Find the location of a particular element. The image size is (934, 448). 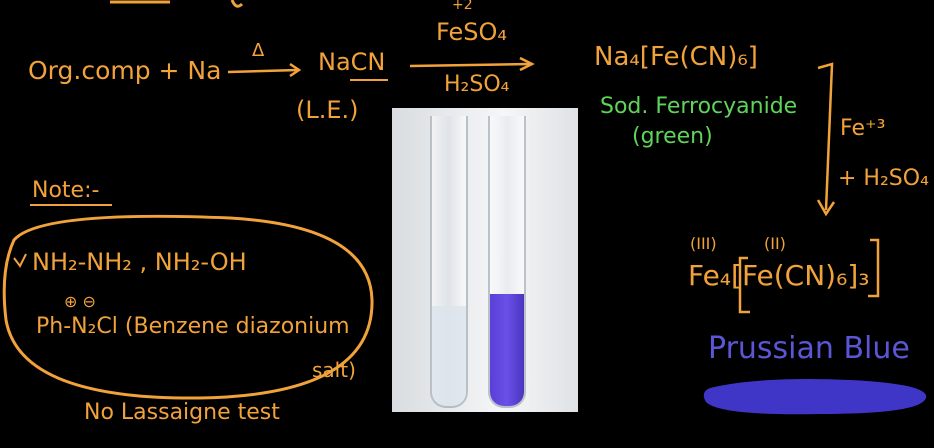

ferrocyanide-name: Sod. Ferrocyanide is located at coordinates (699, 106).